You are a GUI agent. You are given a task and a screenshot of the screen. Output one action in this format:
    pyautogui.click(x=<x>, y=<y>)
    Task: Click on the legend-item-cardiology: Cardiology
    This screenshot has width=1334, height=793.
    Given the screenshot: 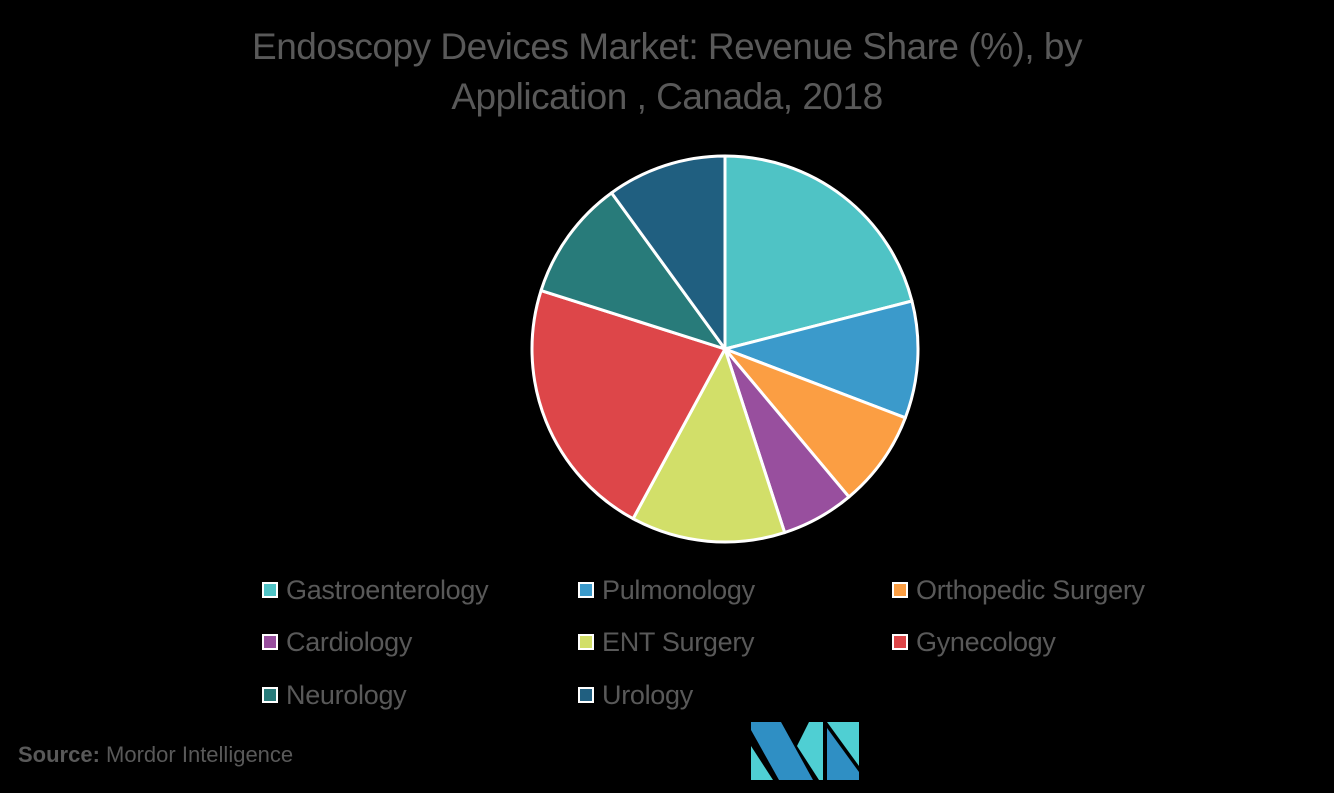 What is the action you would take?
    pyautogui.click(x=337, y=642)
    